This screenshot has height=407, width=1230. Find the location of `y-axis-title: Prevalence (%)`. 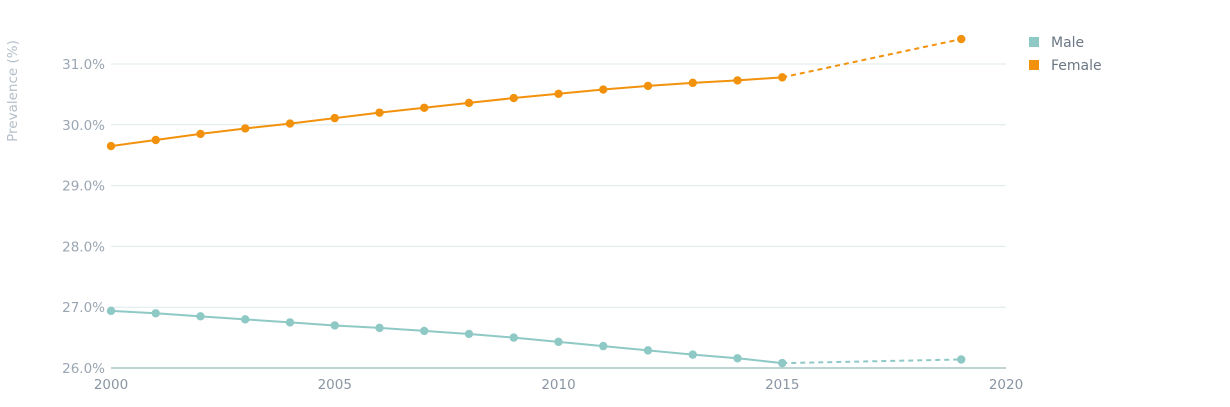

y-axis-title: Prevalence (%) is located at coordinates (13, 91).